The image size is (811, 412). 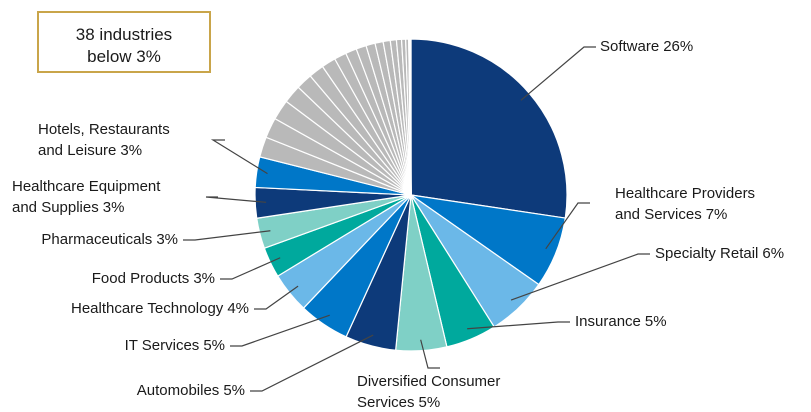 What do you see at coordinates (124, 56) in the screenshot?
I see `label-line: below 3%` at bounding box center [124, 56].